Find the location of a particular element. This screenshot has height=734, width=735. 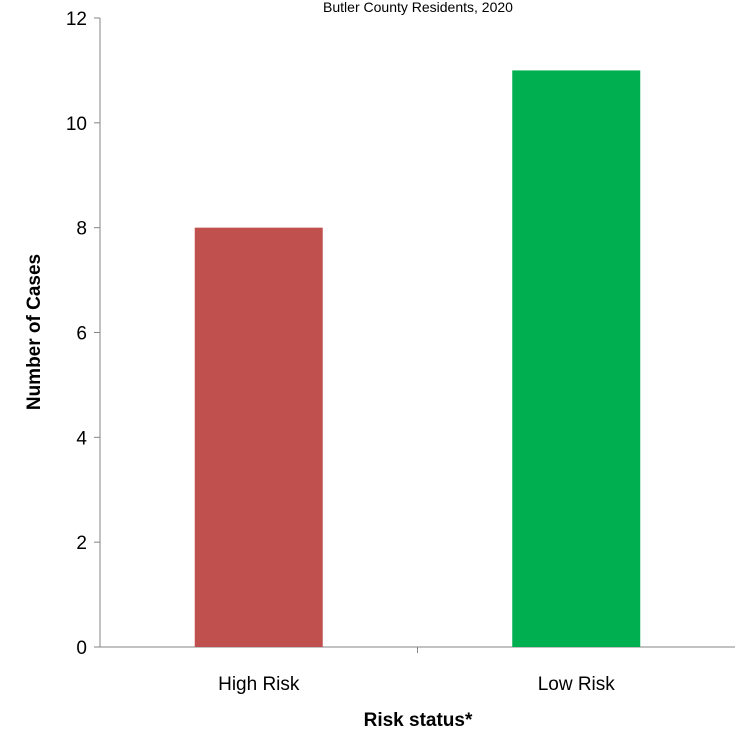

y-tick-label-4: 4 is located at coordinates (81, 438).